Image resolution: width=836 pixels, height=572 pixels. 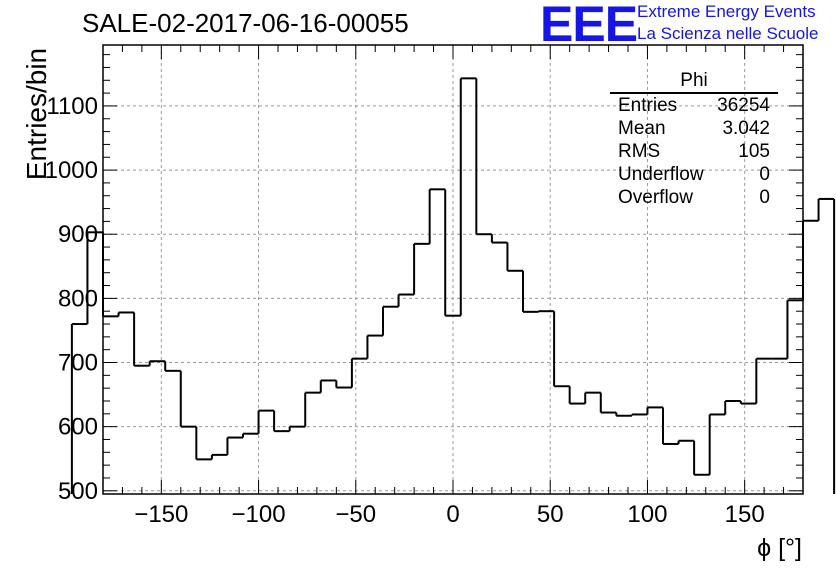 I want to click on x-tick-label: −150, so click(x=161, y=514).